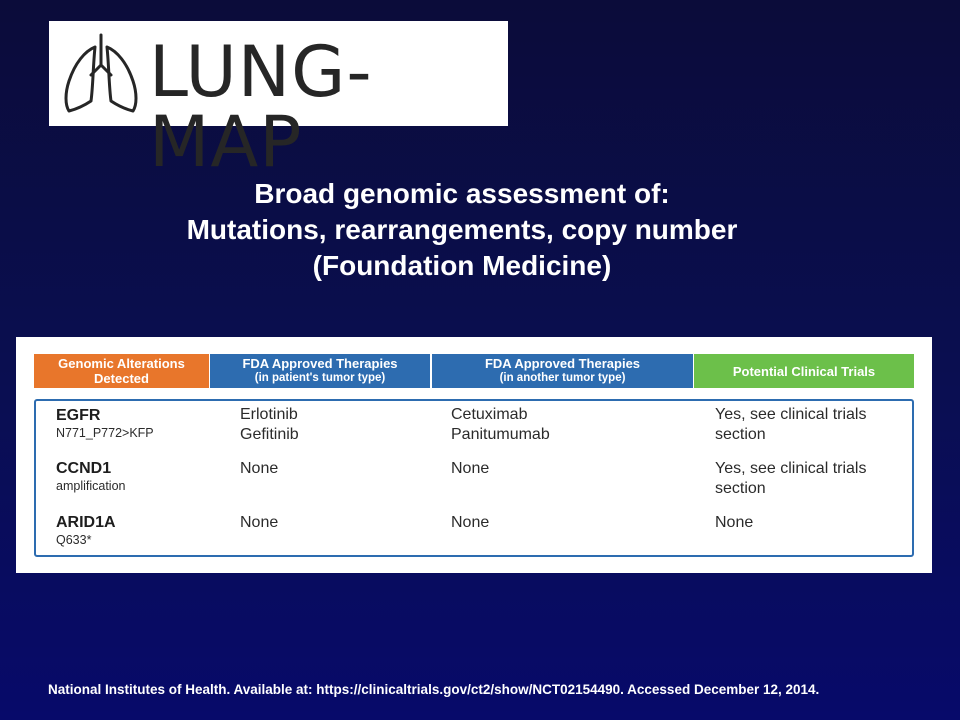 The width and height of the screenshot is (960, 720). Describe the element at coordinates (269, 425) in the screenshot. I see `patient-therapies-cell: Erlotinib Gefitinib` at that location.